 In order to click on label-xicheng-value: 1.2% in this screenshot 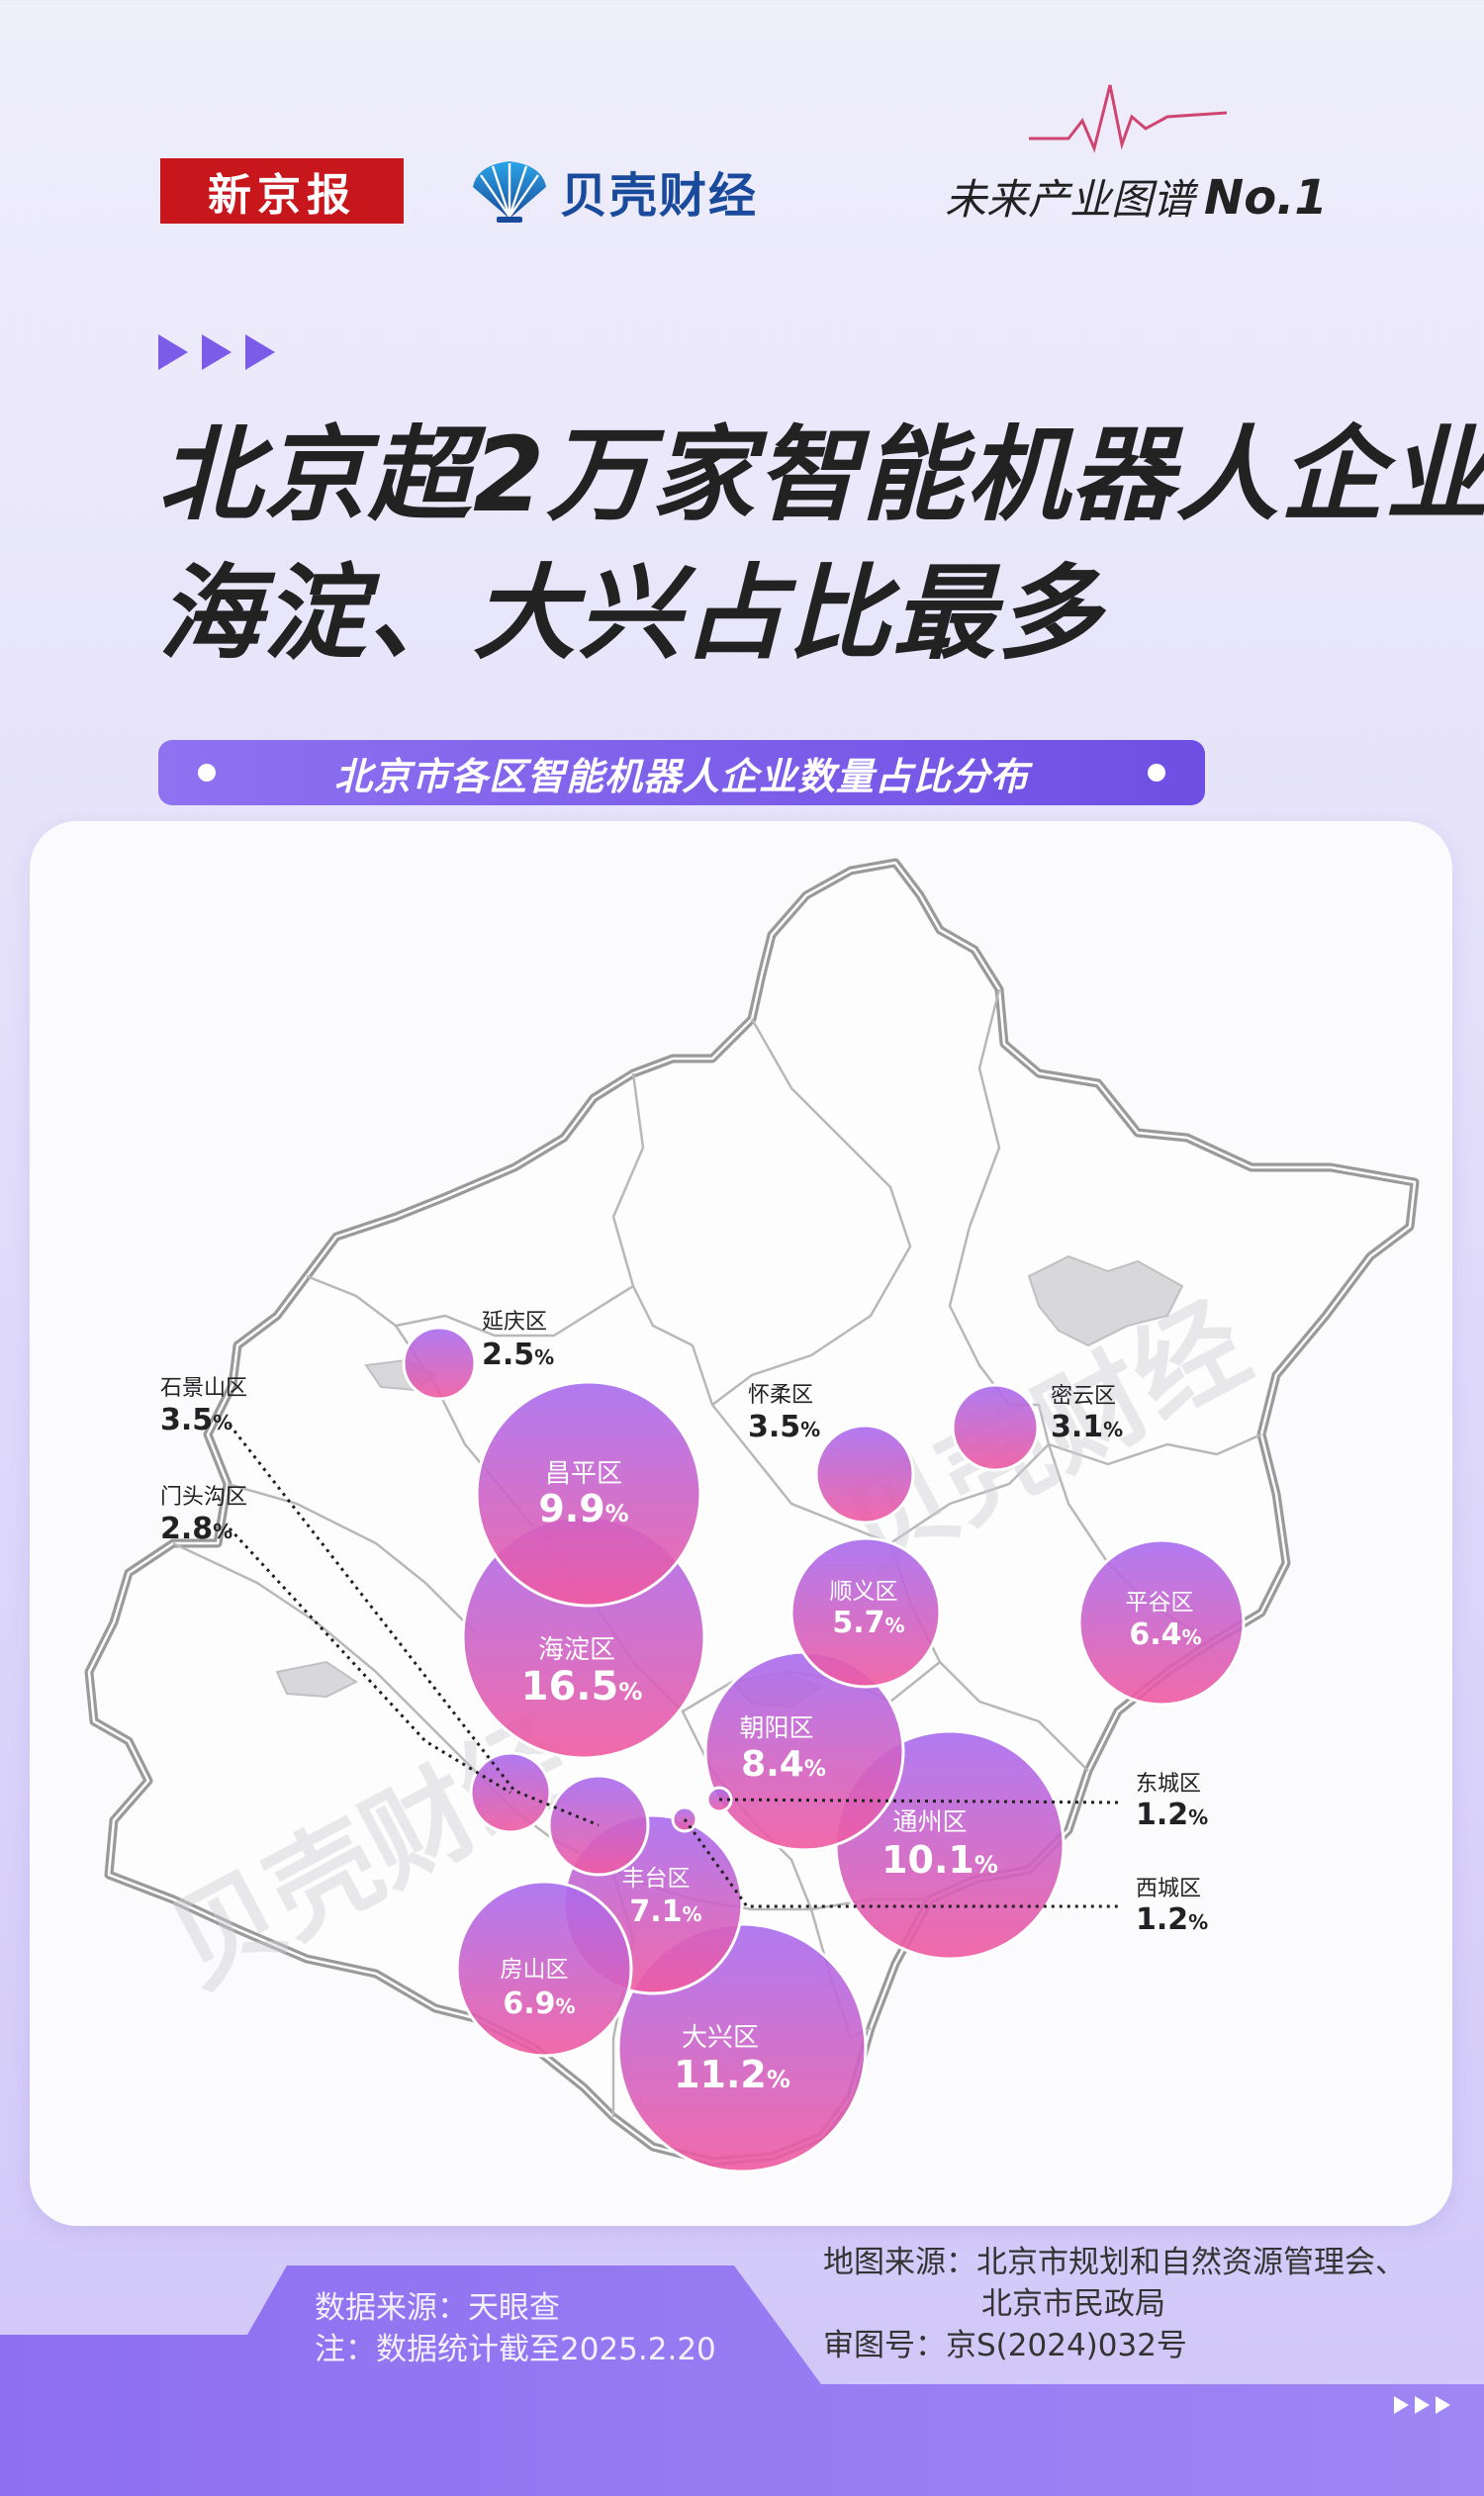, I will do `click(1172, 1919)`.